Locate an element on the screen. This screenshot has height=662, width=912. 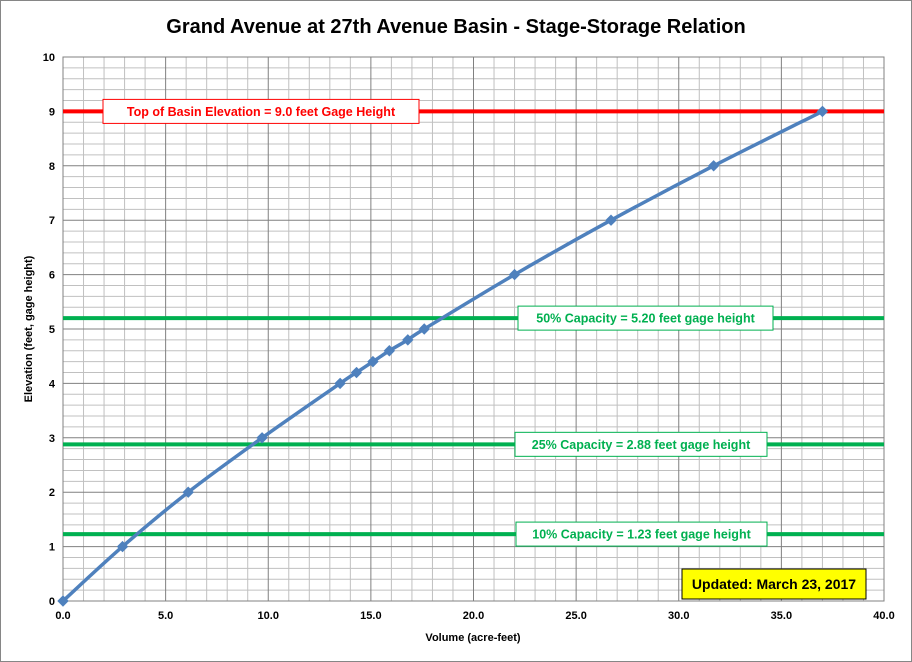
x-tick-label: 10.0 is located at coordinates (268, 616).